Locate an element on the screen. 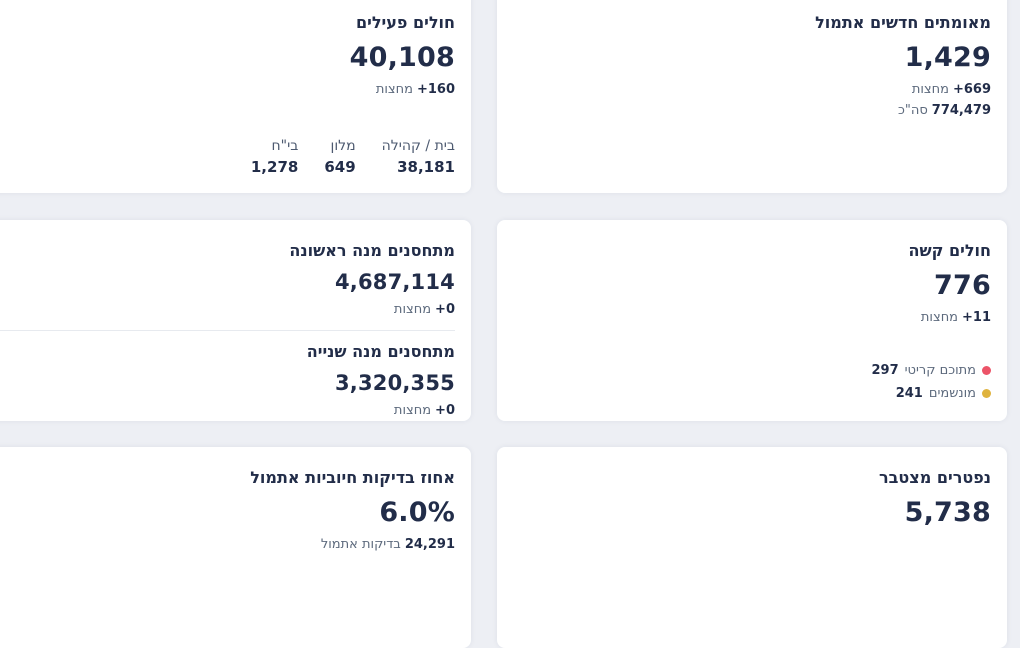 This screenshot has height=648, width=1020. card-title: מאומתים חדשים אתמול is located at coordinates (903, 22).